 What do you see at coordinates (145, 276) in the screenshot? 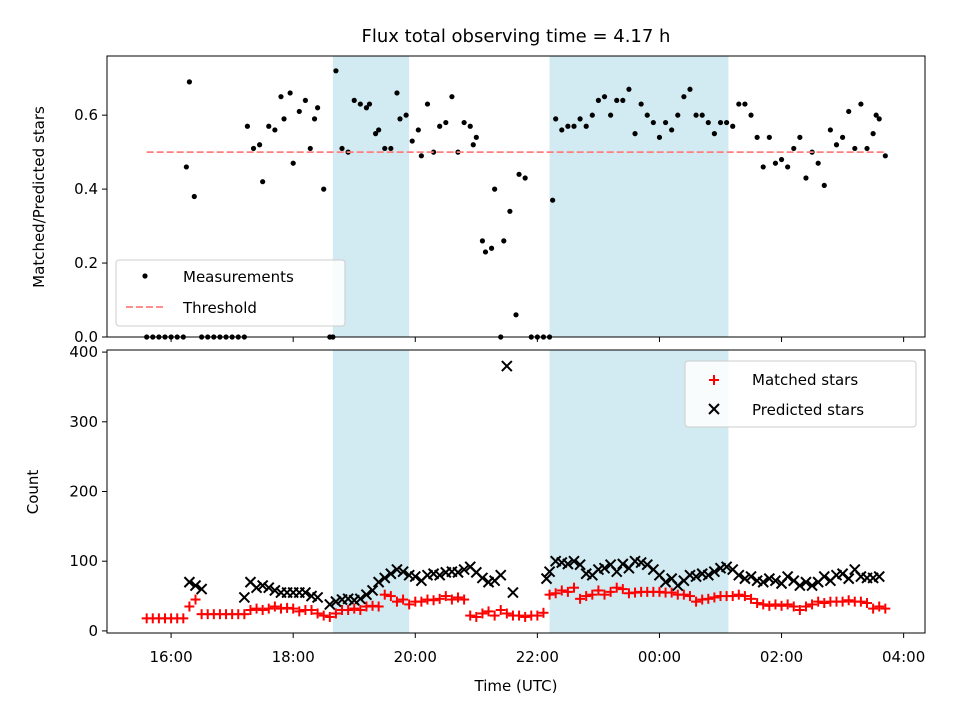
I see `legend-measurements-marker` at bounding box center [145, 276].